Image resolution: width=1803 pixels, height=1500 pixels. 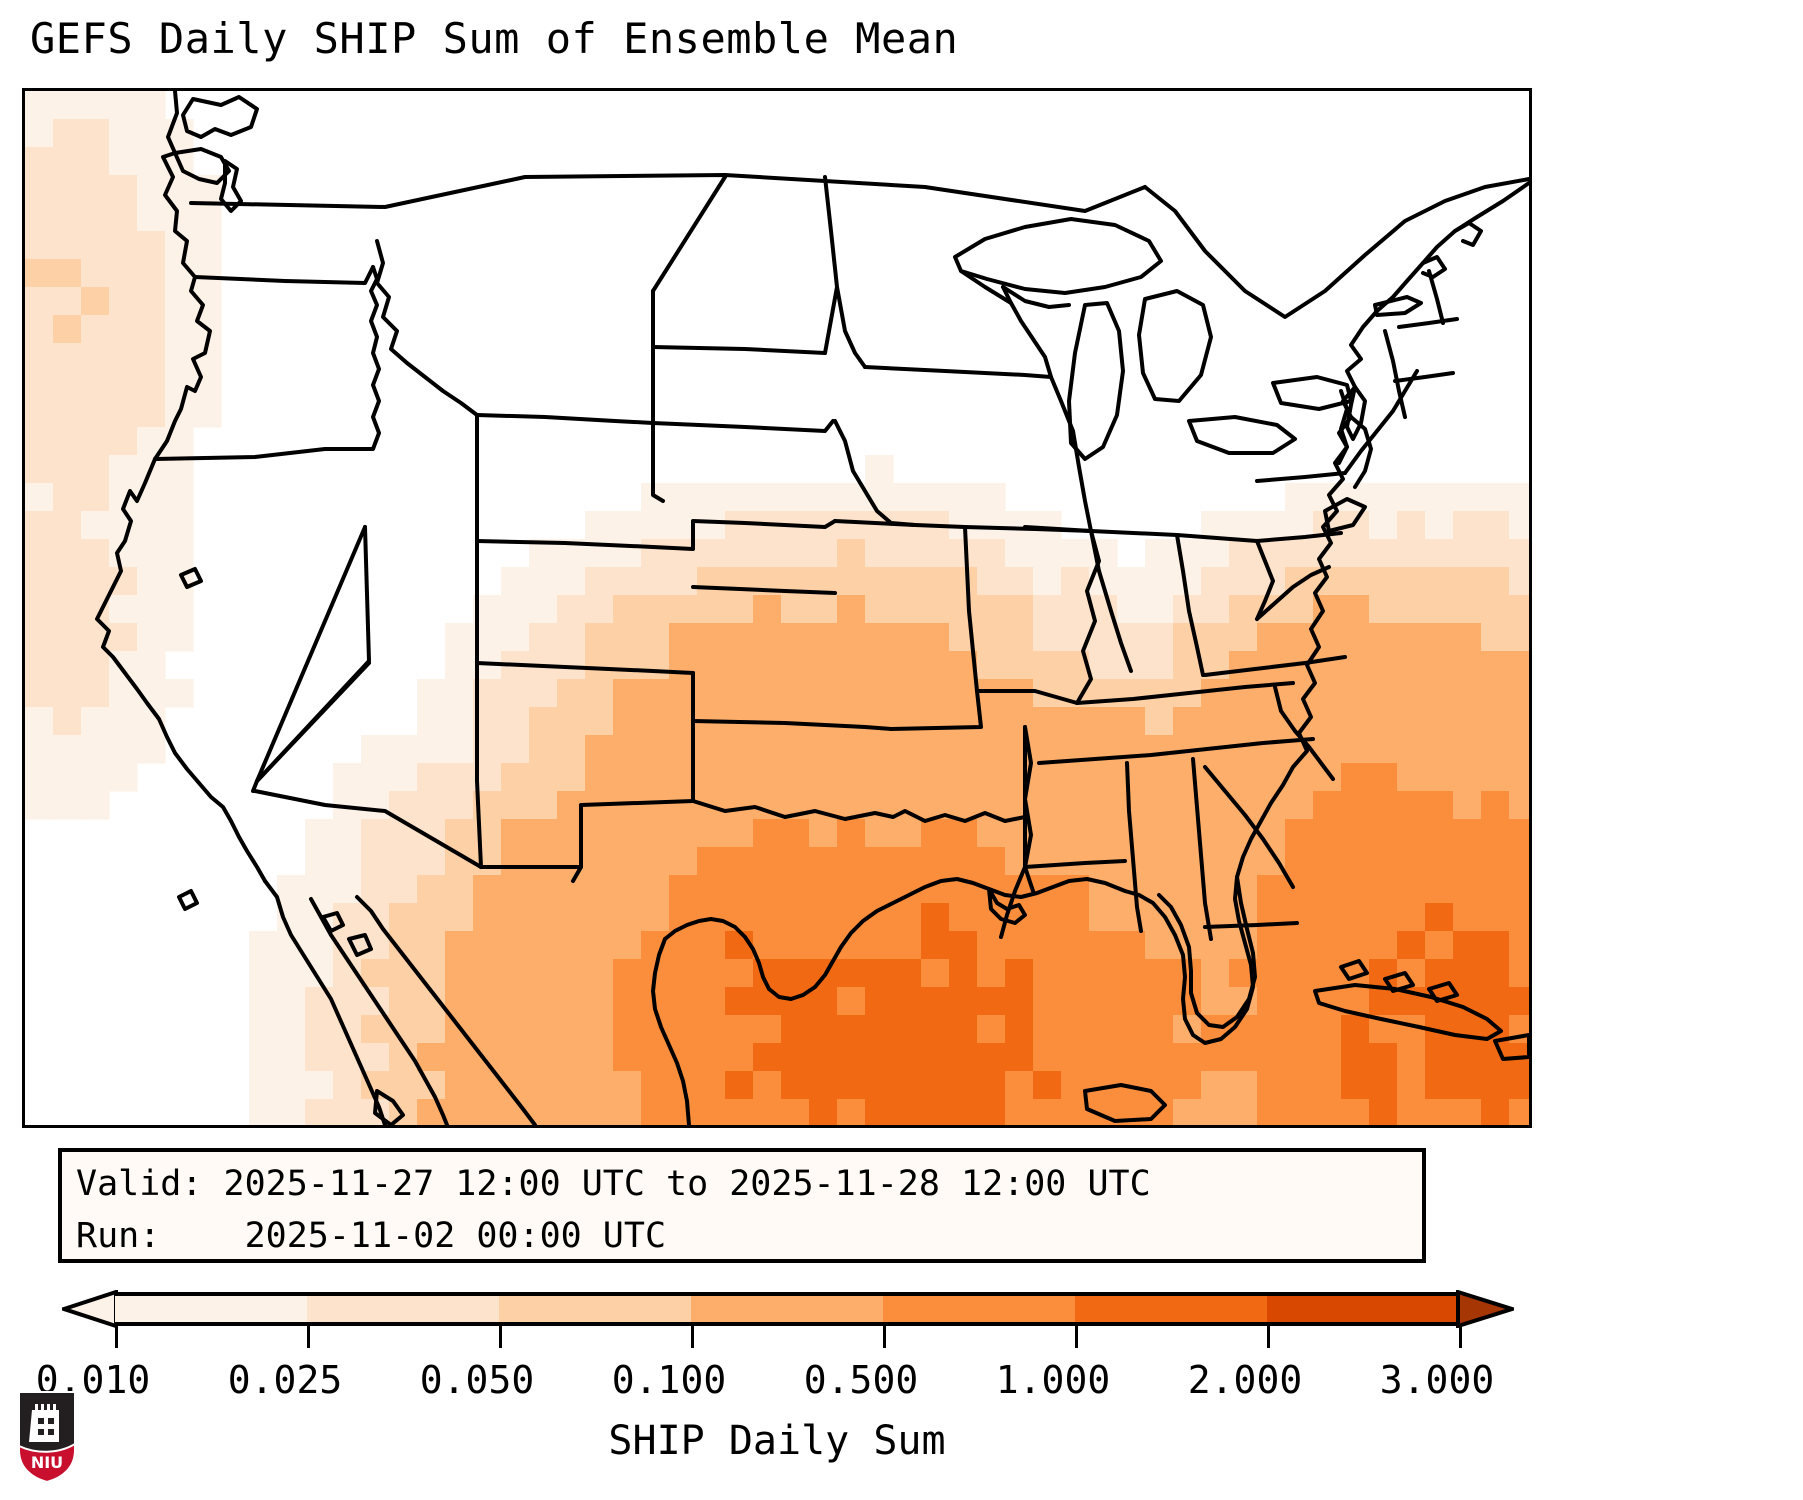 What do you see at coordinates (936, 628) in the screenshot?
I see `state-line-ks-mo` at bounding box center [936, 628].